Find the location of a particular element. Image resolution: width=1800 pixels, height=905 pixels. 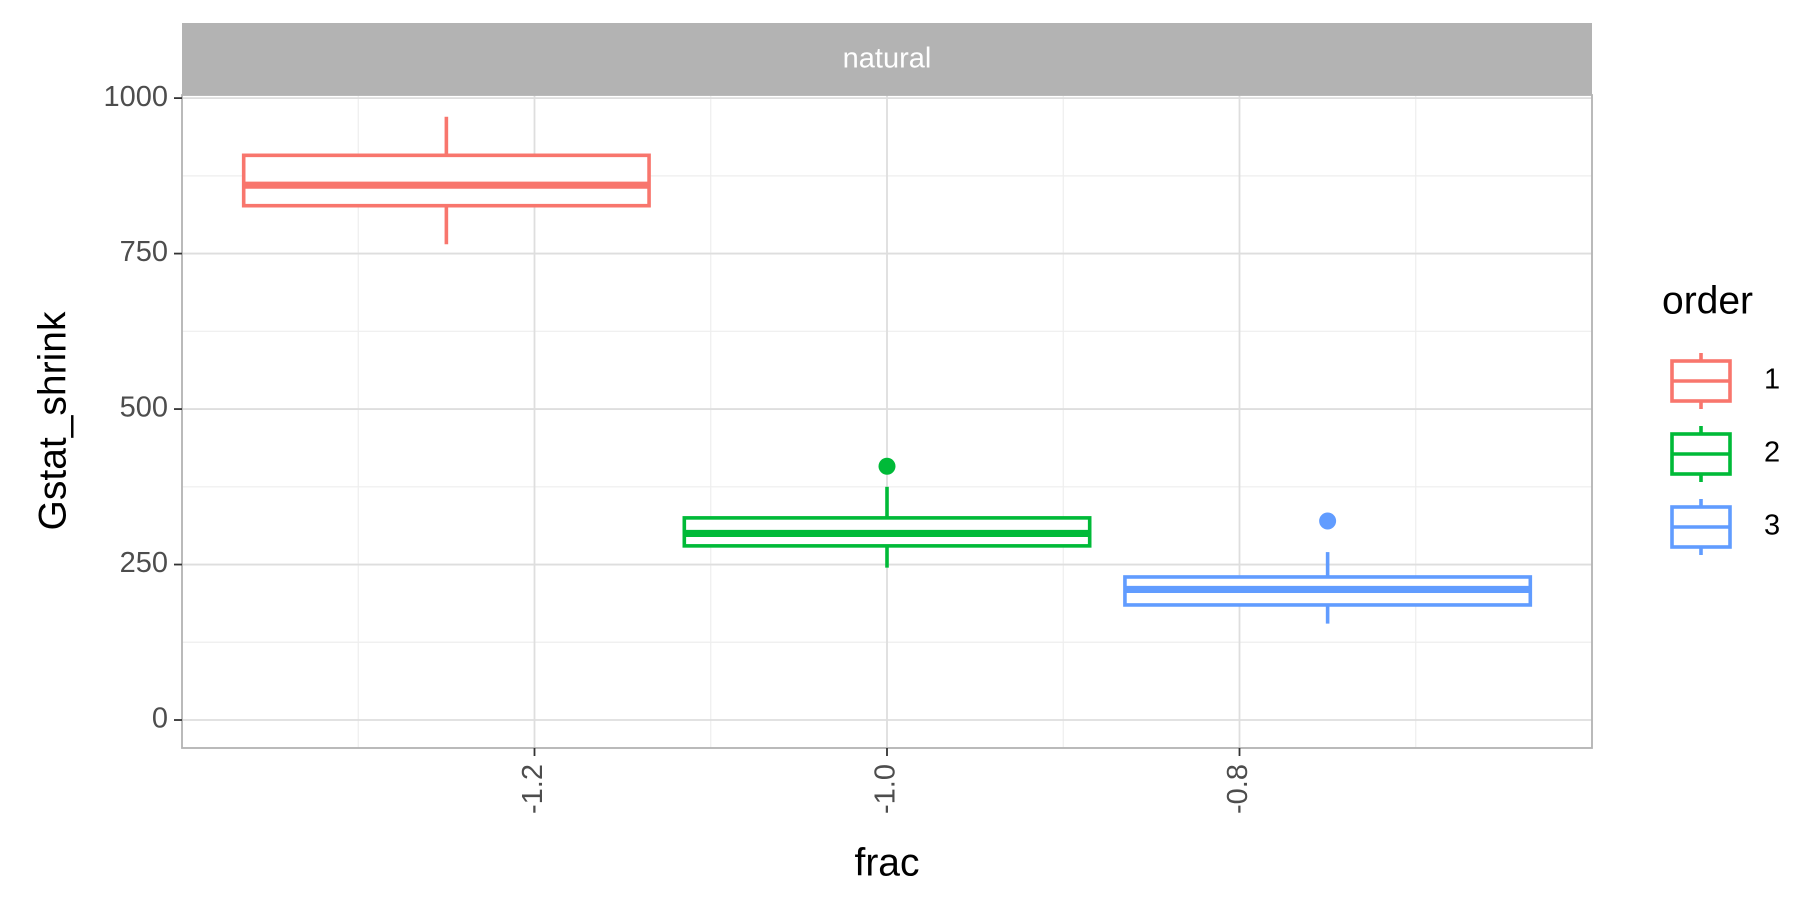

x-axis: -1.2 -1.0 -0.8 is located at coordinates (885, 781).